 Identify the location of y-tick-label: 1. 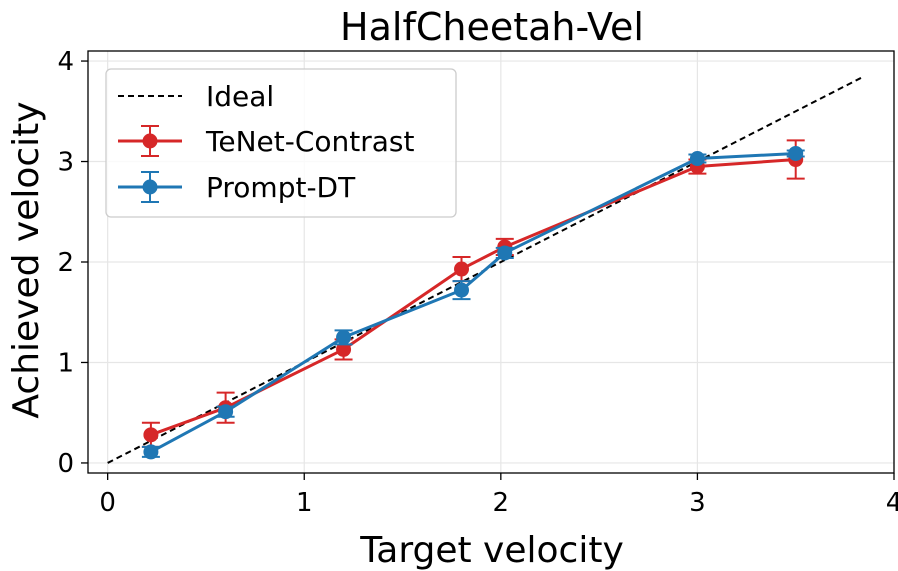
(65, 363).